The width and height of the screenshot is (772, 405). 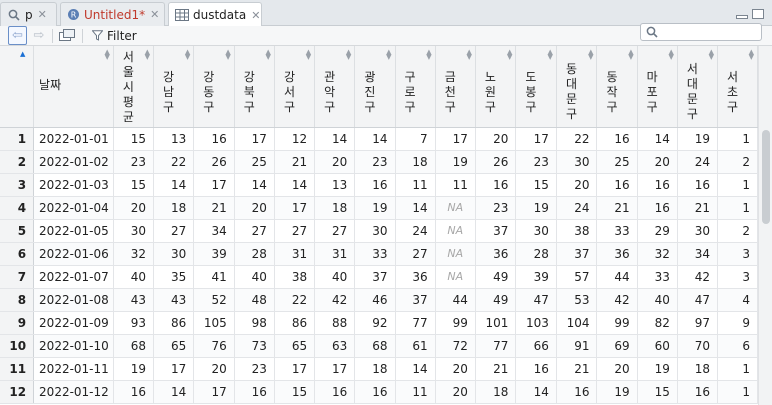 I want to click on column-header: 서초구 ▲ ▼, so click(x=737, y=87).